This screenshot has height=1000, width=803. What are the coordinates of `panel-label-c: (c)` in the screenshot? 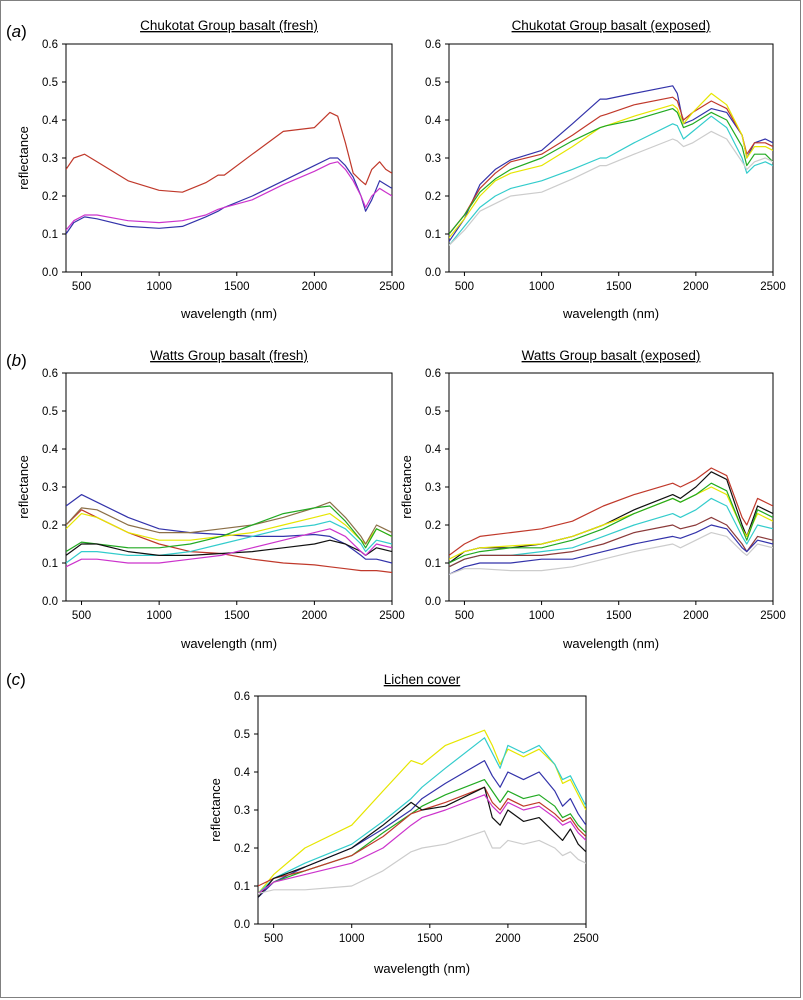 It's located at (16, 679).